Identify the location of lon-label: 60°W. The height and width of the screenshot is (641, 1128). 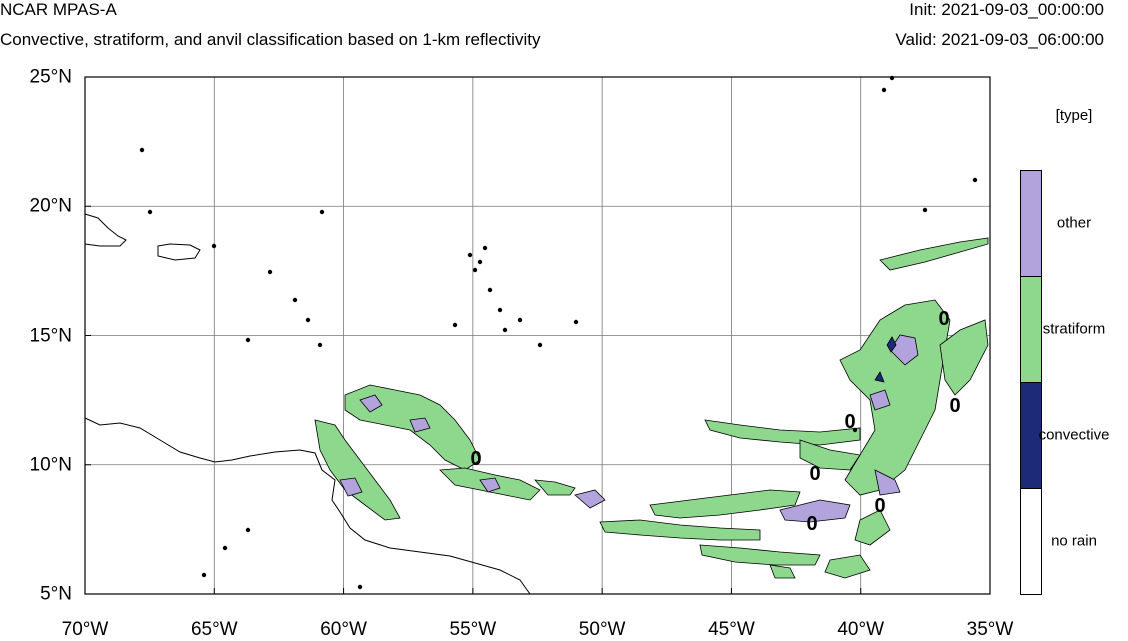
(343, 629).